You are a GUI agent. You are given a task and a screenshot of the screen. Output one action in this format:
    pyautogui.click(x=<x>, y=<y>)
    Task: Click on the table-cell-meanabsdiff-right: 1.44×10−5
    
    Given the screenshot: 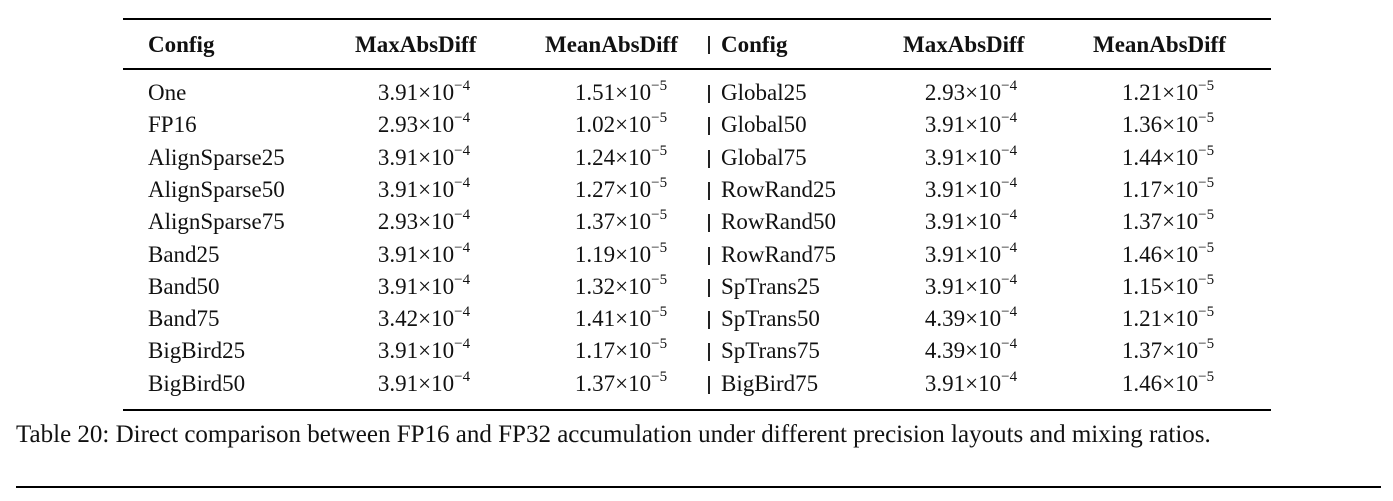 What is the action you would take?
    pyautogui.click(x=1168, y=158)
    